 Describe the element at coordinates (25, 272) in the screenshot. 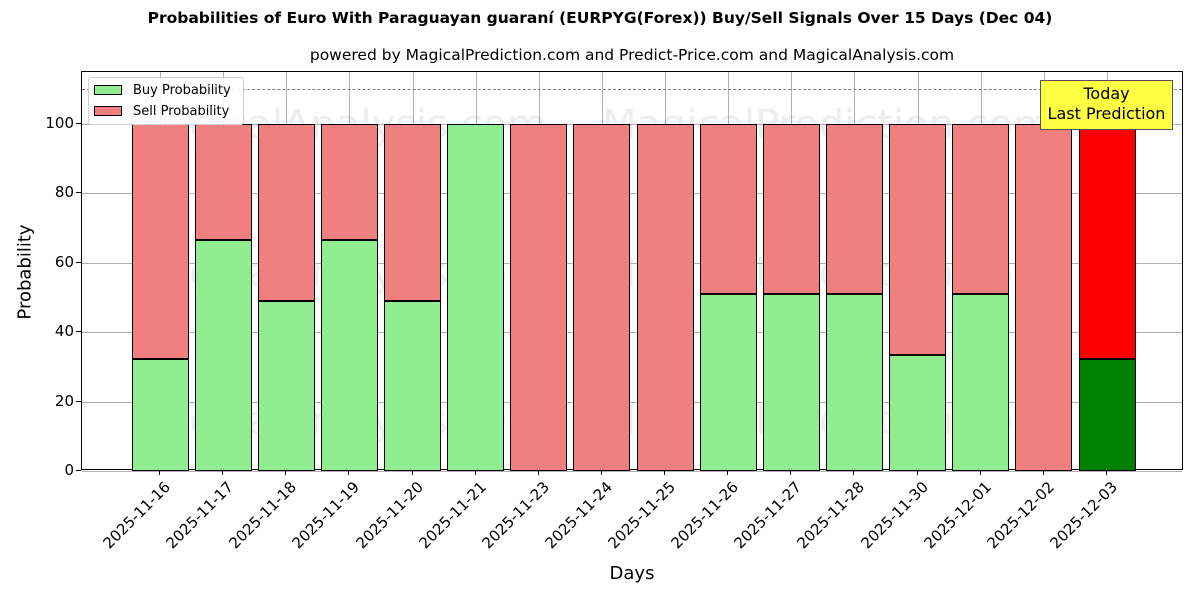

I see `y-axis-label: Probability` at that location.